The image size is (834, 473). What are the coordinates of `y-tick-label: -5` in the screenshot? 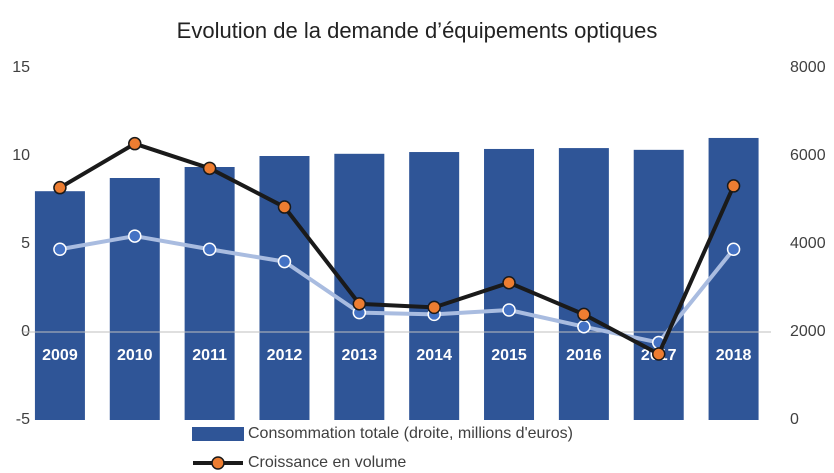 It's located at (23, 419).